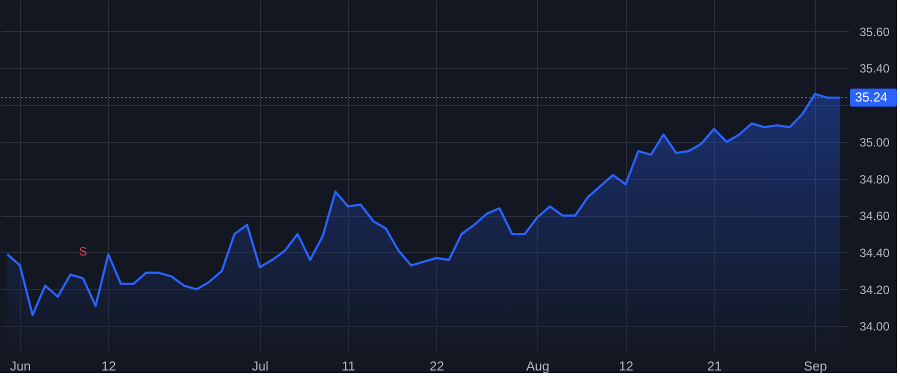 The image size is (900, 380). Describe the element at coordinates (875, 31) in the screenshot. I see `y-tick-label: 35.60` at that location.